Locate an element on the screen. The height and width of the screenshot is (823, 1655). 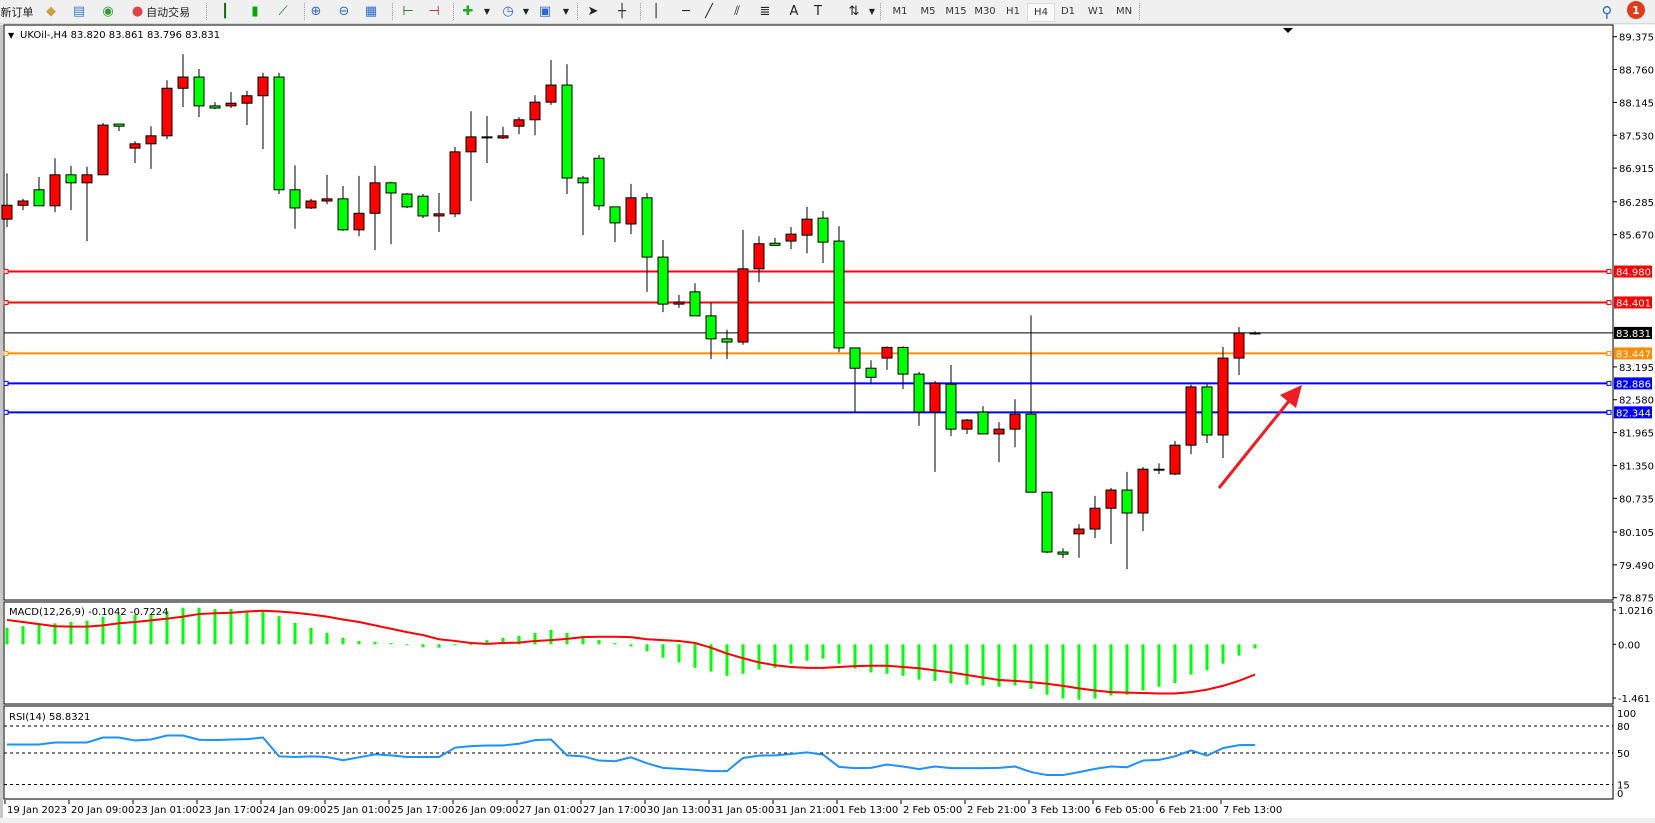
indicators-icon: ✚ is located at coordinates (468, 11).